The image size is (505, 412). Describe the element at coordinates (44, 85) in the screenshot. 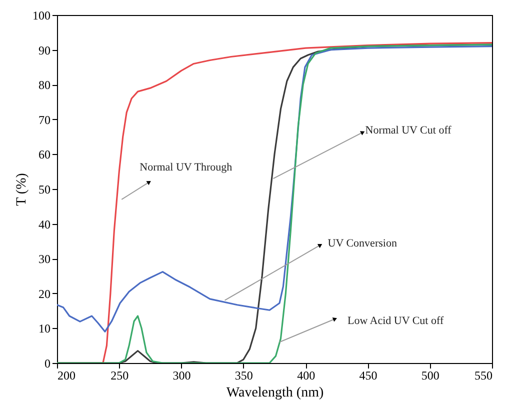

I see `y-tick-label: 80` at that location.